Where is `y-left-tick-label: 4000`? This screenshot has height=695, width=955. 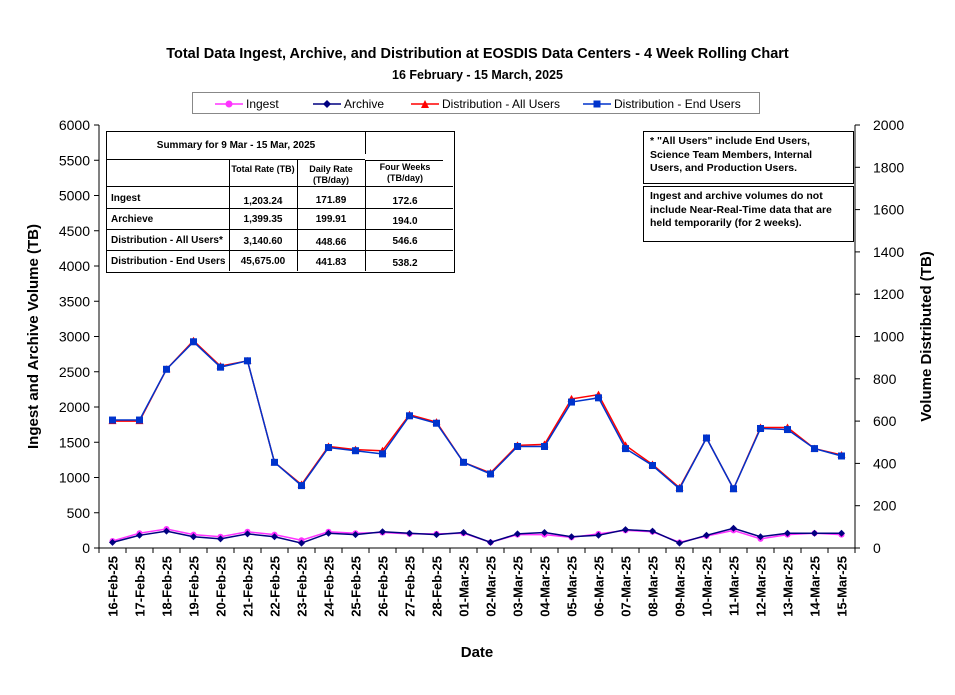
y-left-tick-label: 4000 is located at coordinates (74, 266).